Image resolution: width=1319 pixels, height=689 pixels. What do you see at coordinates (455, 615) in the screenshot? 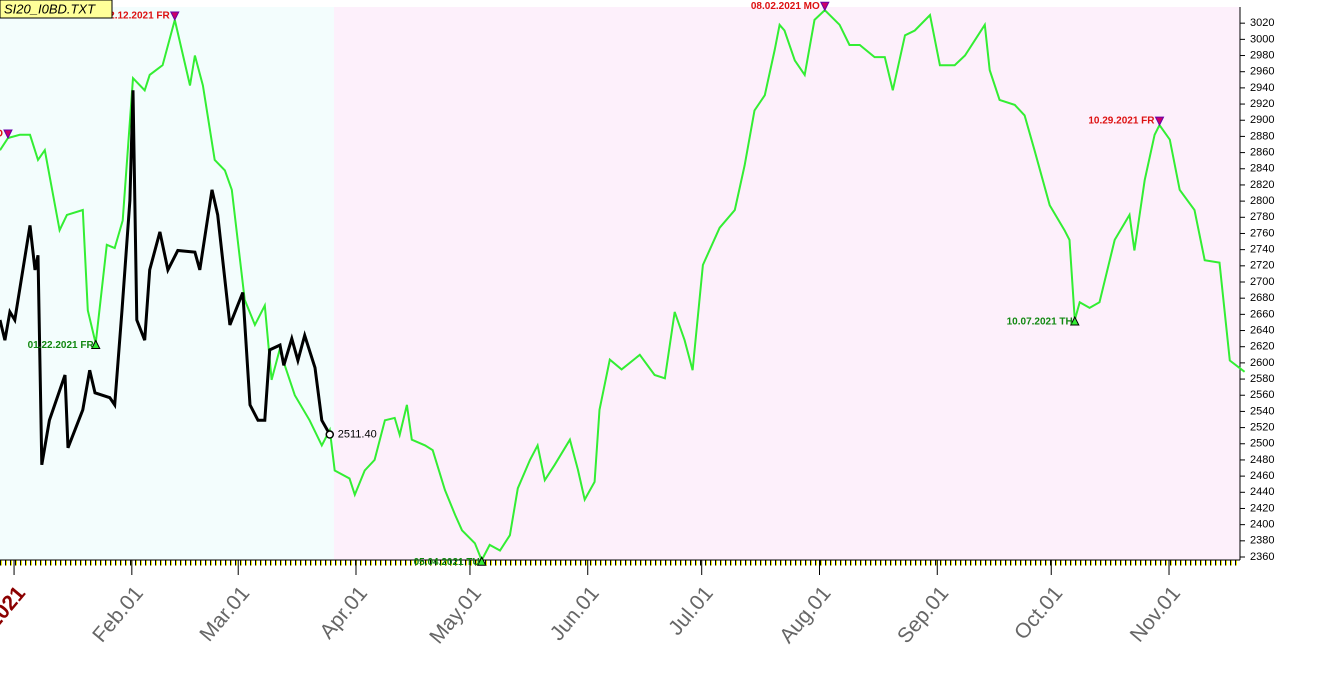
I see `x-tick-label: May.01` at bounding box center [455, 615].